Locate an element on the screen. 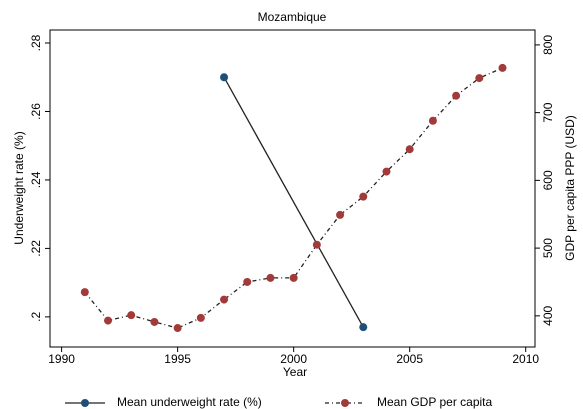 The width and height of the screenshot is (583, 409). x-tick-label: 2005 is located at coordinates (409, 359).